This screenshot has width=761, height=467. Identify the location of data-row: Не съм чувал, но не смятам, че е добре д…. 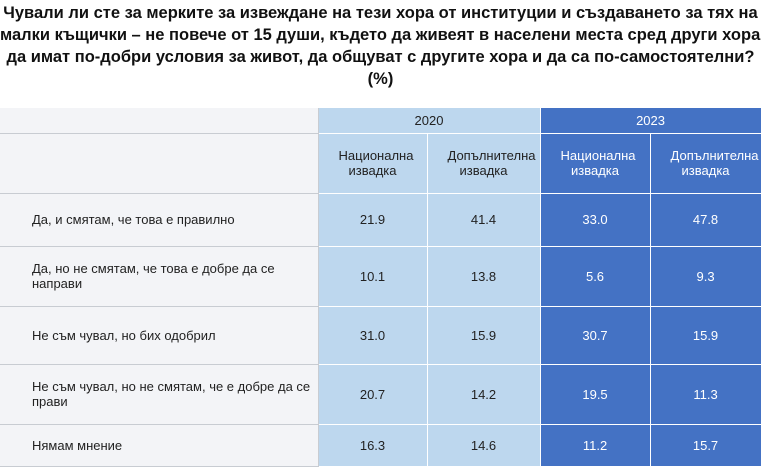
(380, 394).